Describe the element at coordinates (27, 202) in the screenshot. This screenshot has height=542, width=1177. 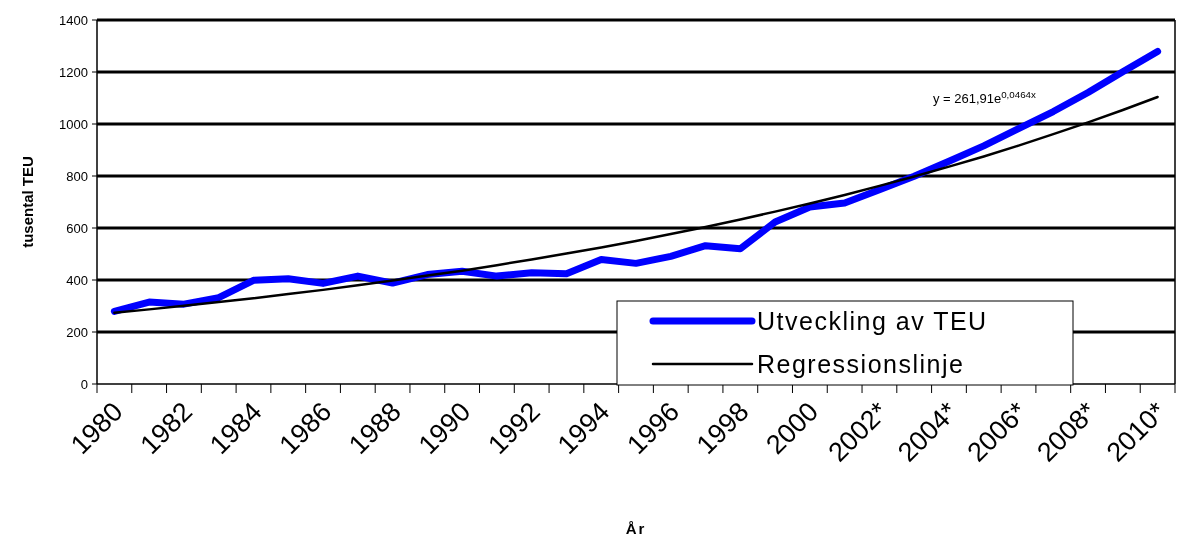
I see `y-axis-title: tusental TEU` at that location.